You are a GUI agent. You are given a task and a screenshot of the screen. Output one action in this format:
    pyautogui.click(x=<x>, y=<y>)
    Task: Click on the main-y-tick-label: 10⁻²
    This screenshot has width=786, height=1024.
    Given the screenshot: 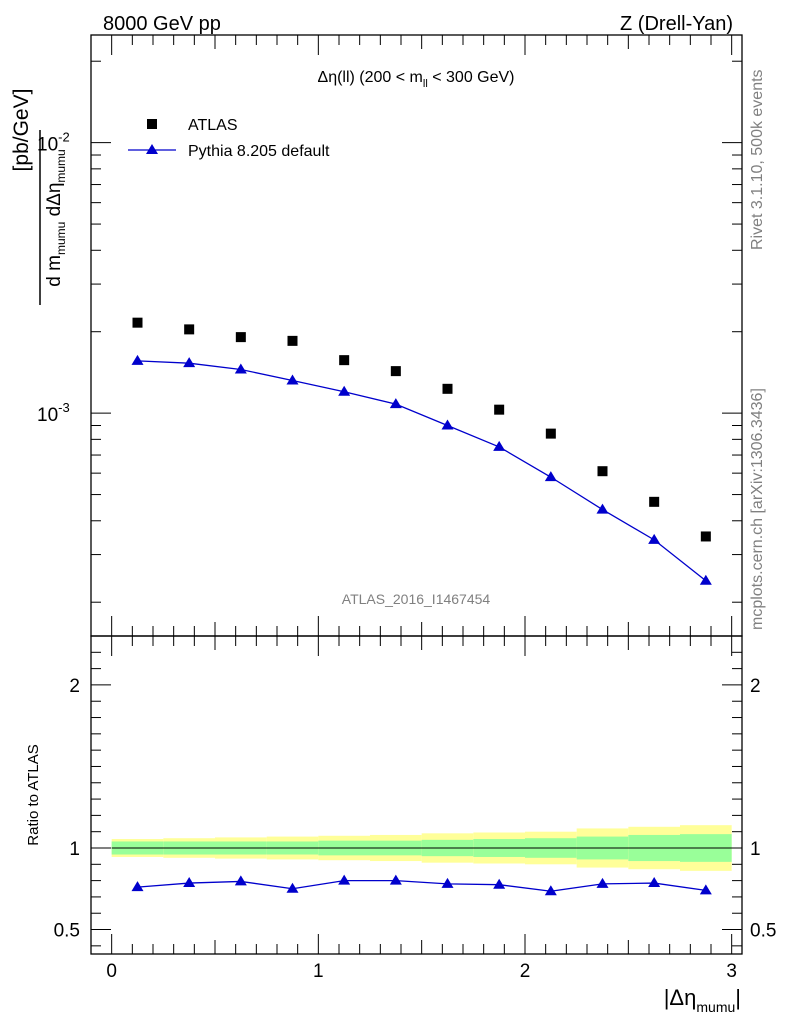 What is the action you would take?
    pyautogui.click(x=53, y=143)
    